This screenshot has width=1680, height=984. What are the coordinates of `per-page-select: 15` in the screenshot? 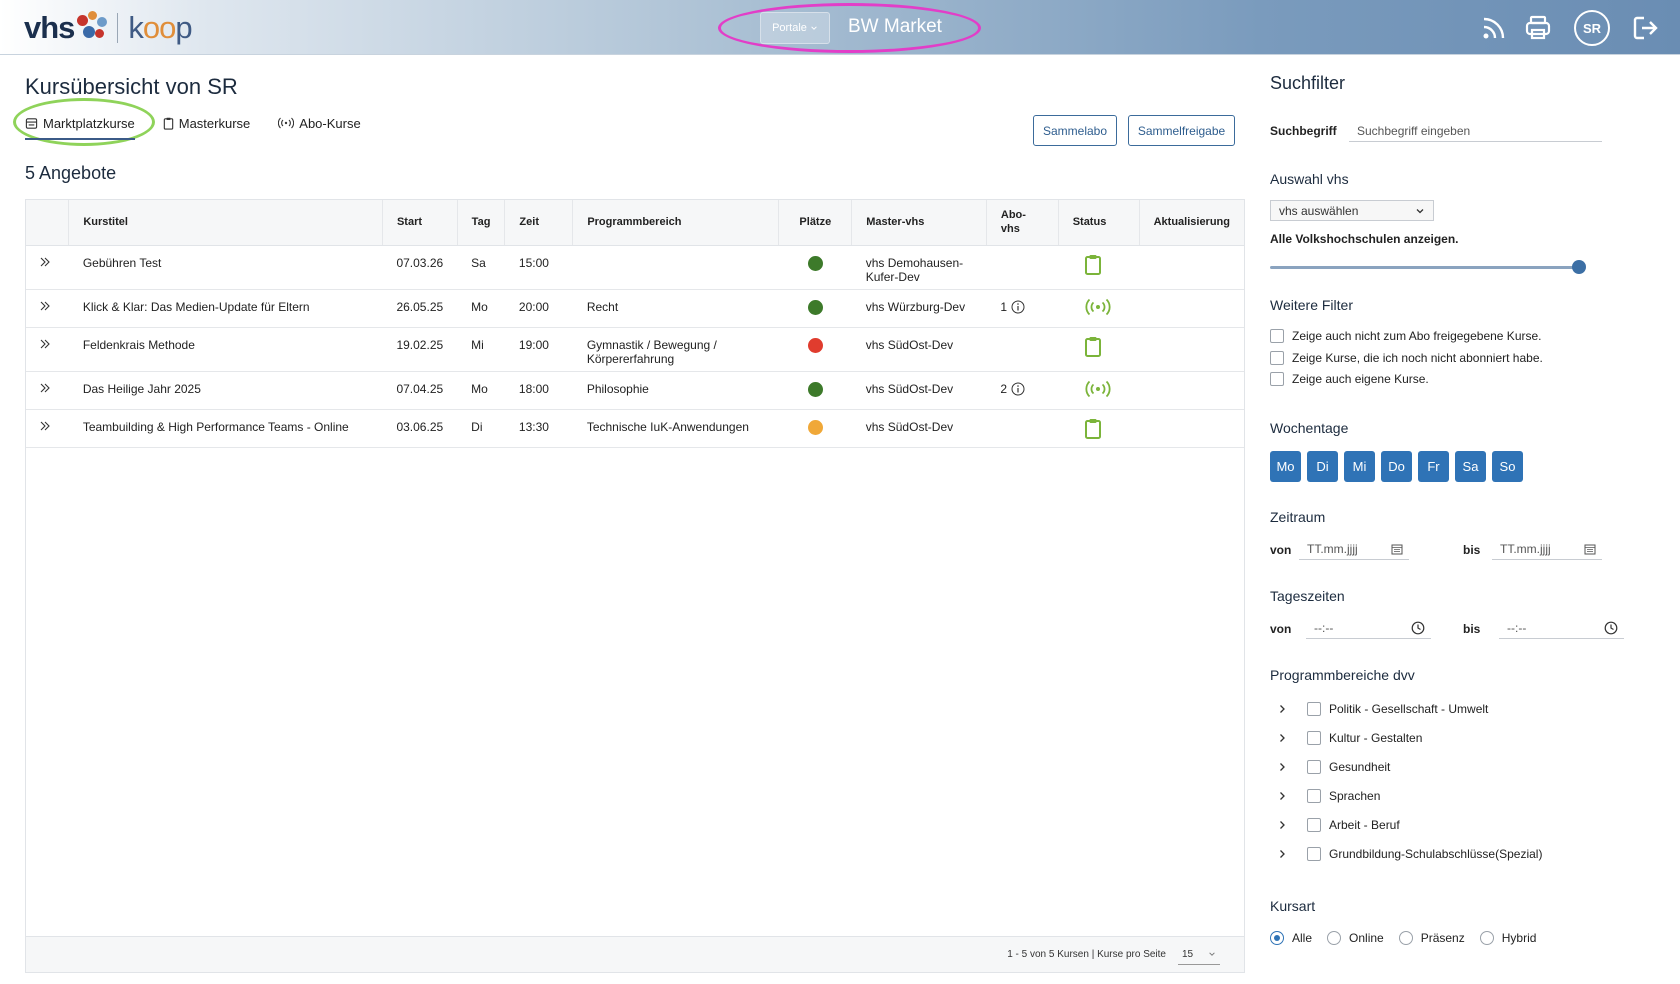 It's located at (1199, 955).